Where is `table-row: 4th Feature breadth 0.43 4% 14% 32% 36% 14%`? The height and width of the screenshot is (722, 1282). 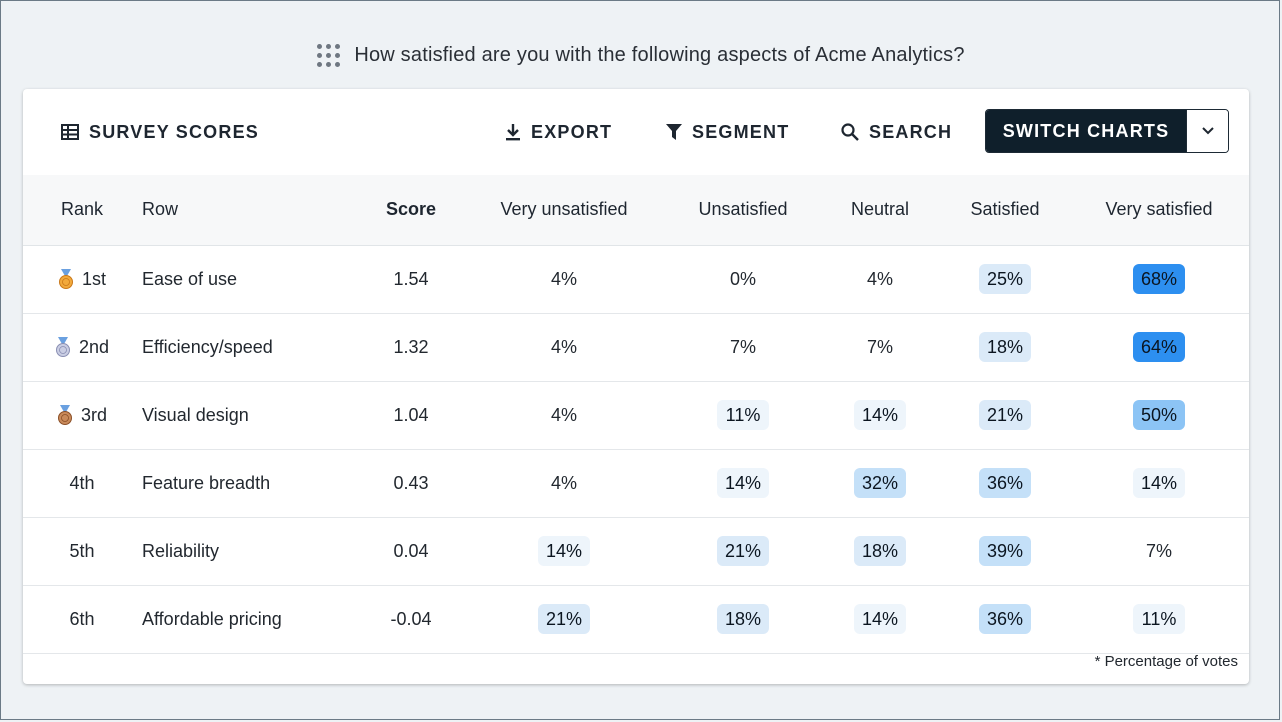
table-row: 4th Feature breadth 0.43 4% 14% 32% 36% 14% is located at coordinates (636, 483).